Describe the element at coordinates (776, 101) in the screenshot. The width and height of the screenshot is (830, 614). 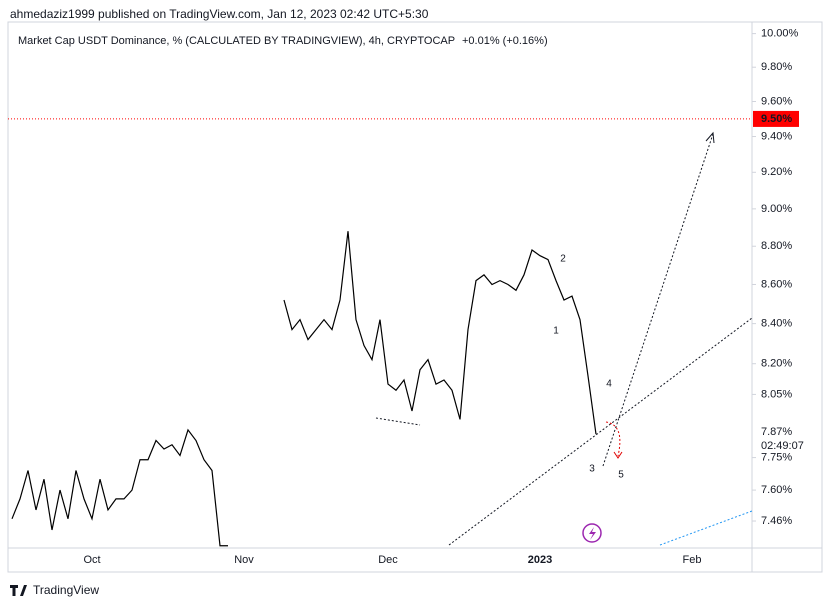
I see `y-tick-label: 9.60%` at that location.